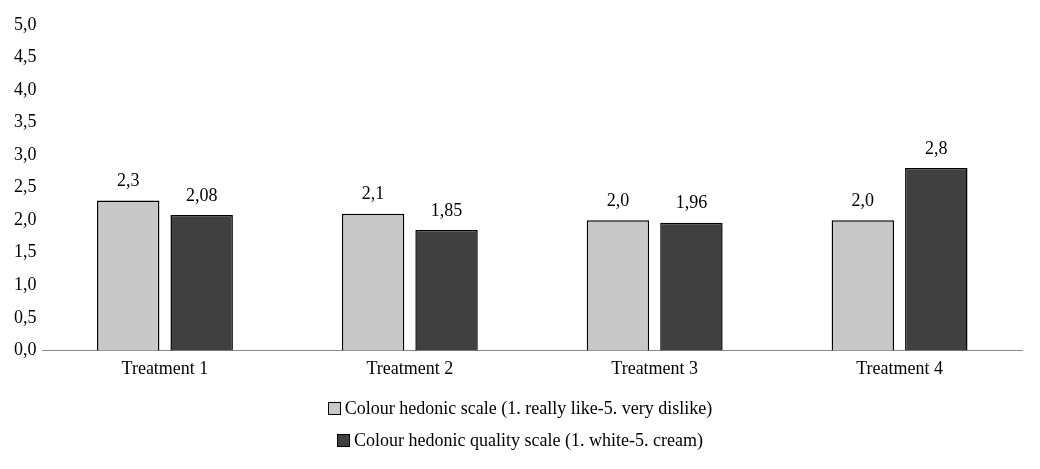 The image size is (1040, 469). I want to click on x-tick-label: Treatment 1, so click(165, 367).